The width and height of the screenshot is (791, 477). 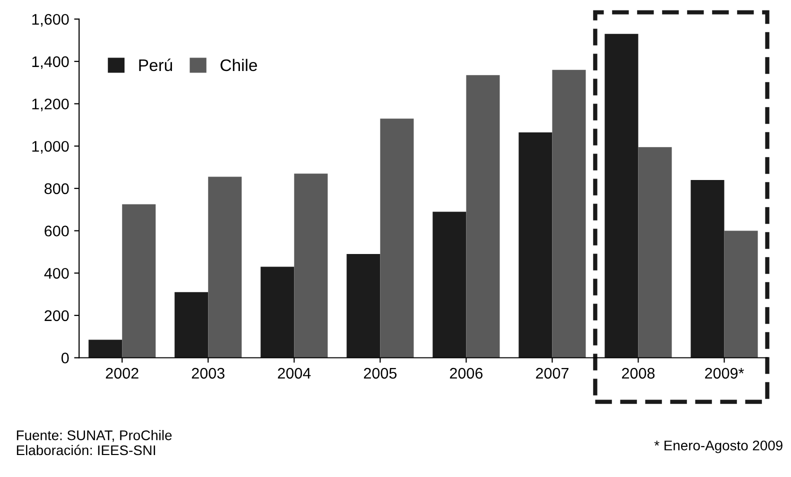 I want to click on x-tick-label: 2003, so click(x=208, y=373).